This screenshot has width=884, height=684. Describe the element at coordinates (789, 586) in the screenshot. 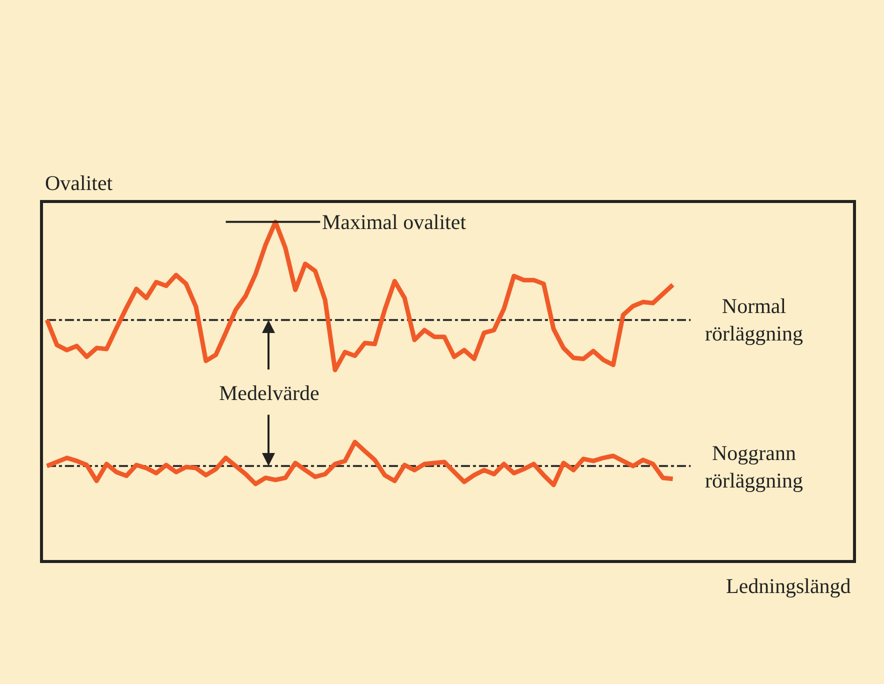

I see `x-axis-title: Ledningslängd` at that location.